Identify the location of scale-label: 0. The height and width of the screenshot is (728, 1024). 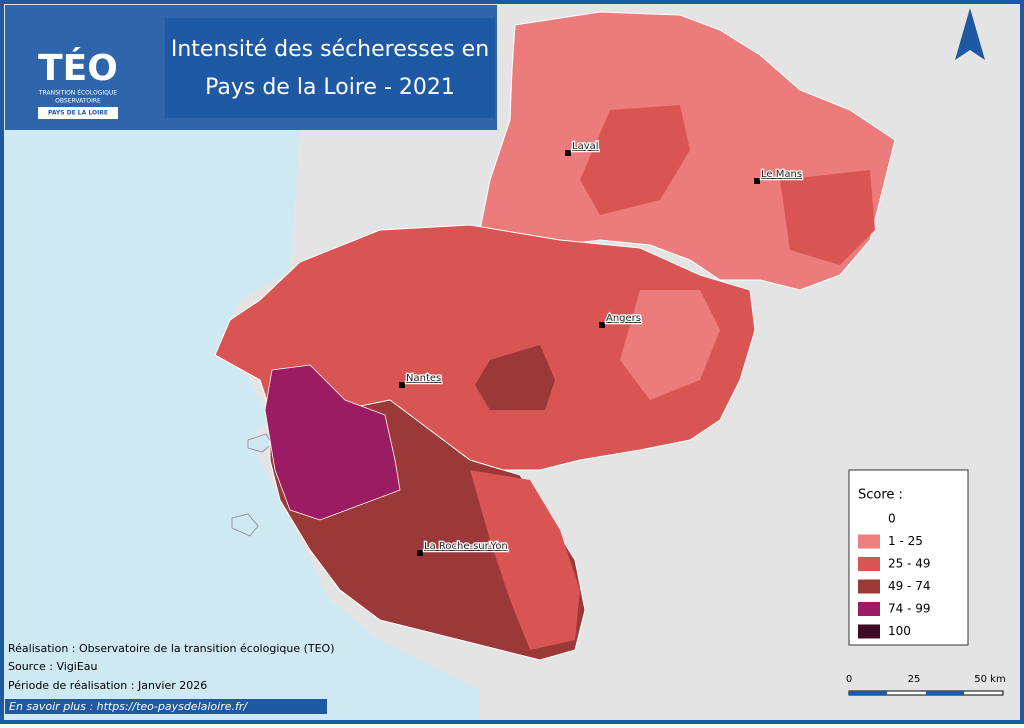
(849, 679).